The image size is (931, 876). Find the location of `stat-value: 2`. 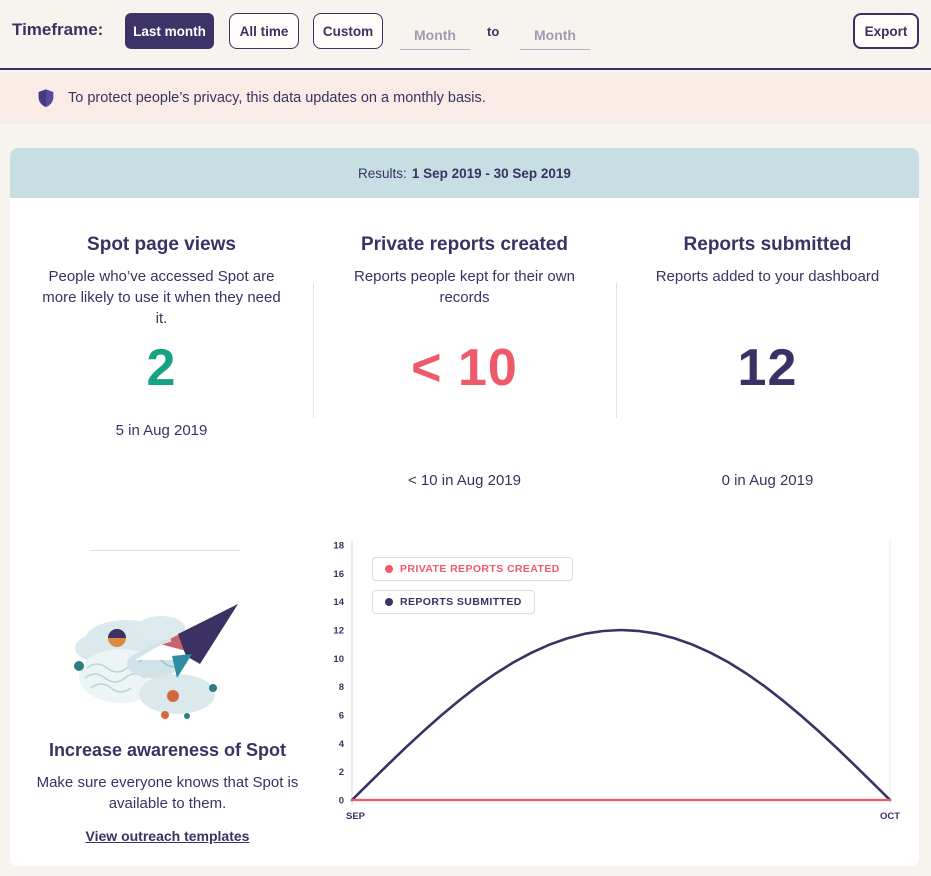

stat-value: 2 is located at coordinates (161, 368).